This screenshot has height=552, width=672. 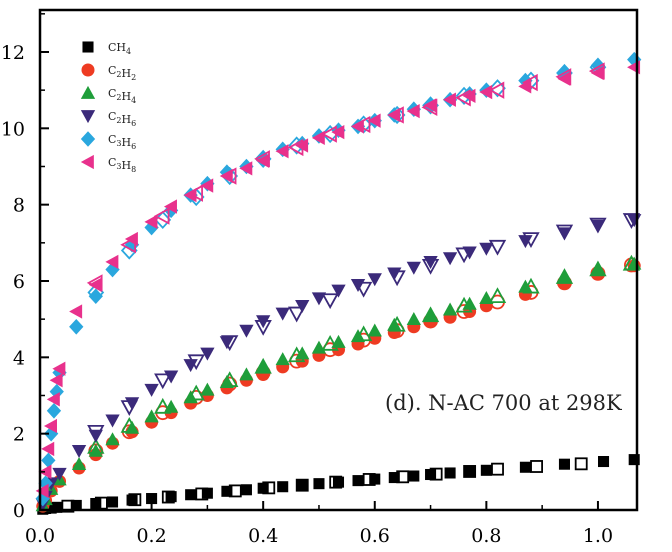 I want to click on legend-label-c2h4: C2H4, so click(x=122, y=96).